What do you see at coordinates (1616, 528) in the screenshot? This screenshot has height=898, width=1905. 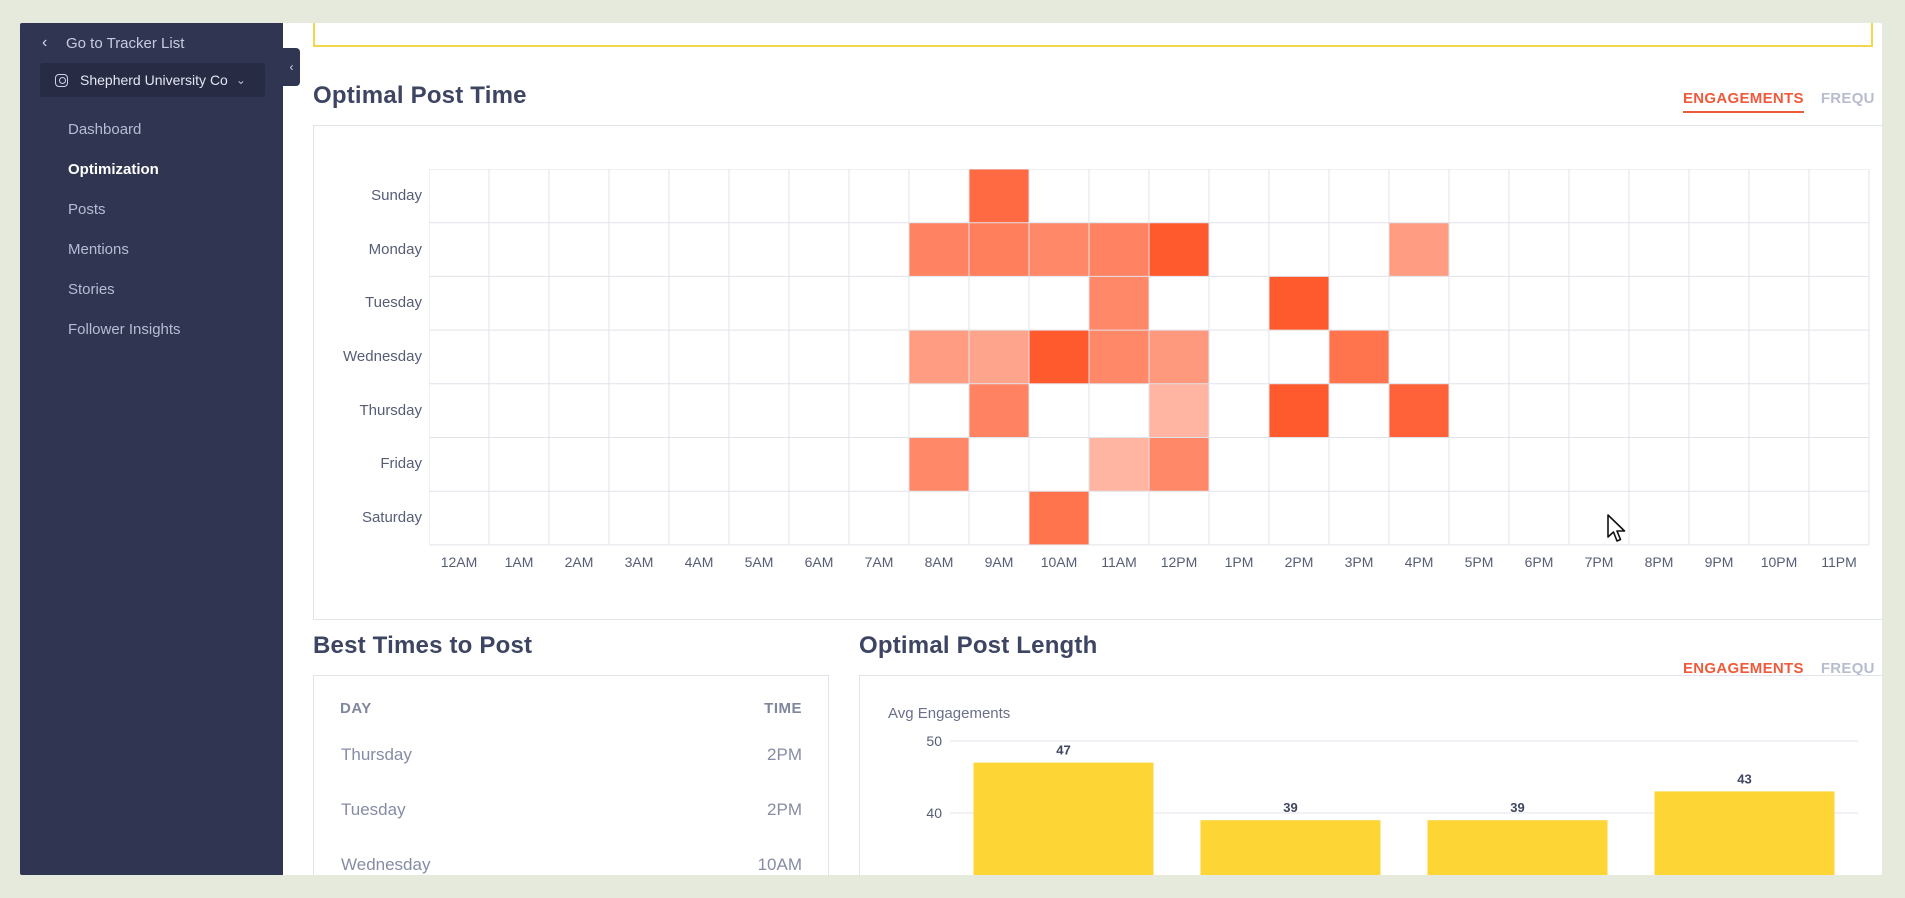 I see `mouse-cursor-icon` at bounding box center [1616, 528].